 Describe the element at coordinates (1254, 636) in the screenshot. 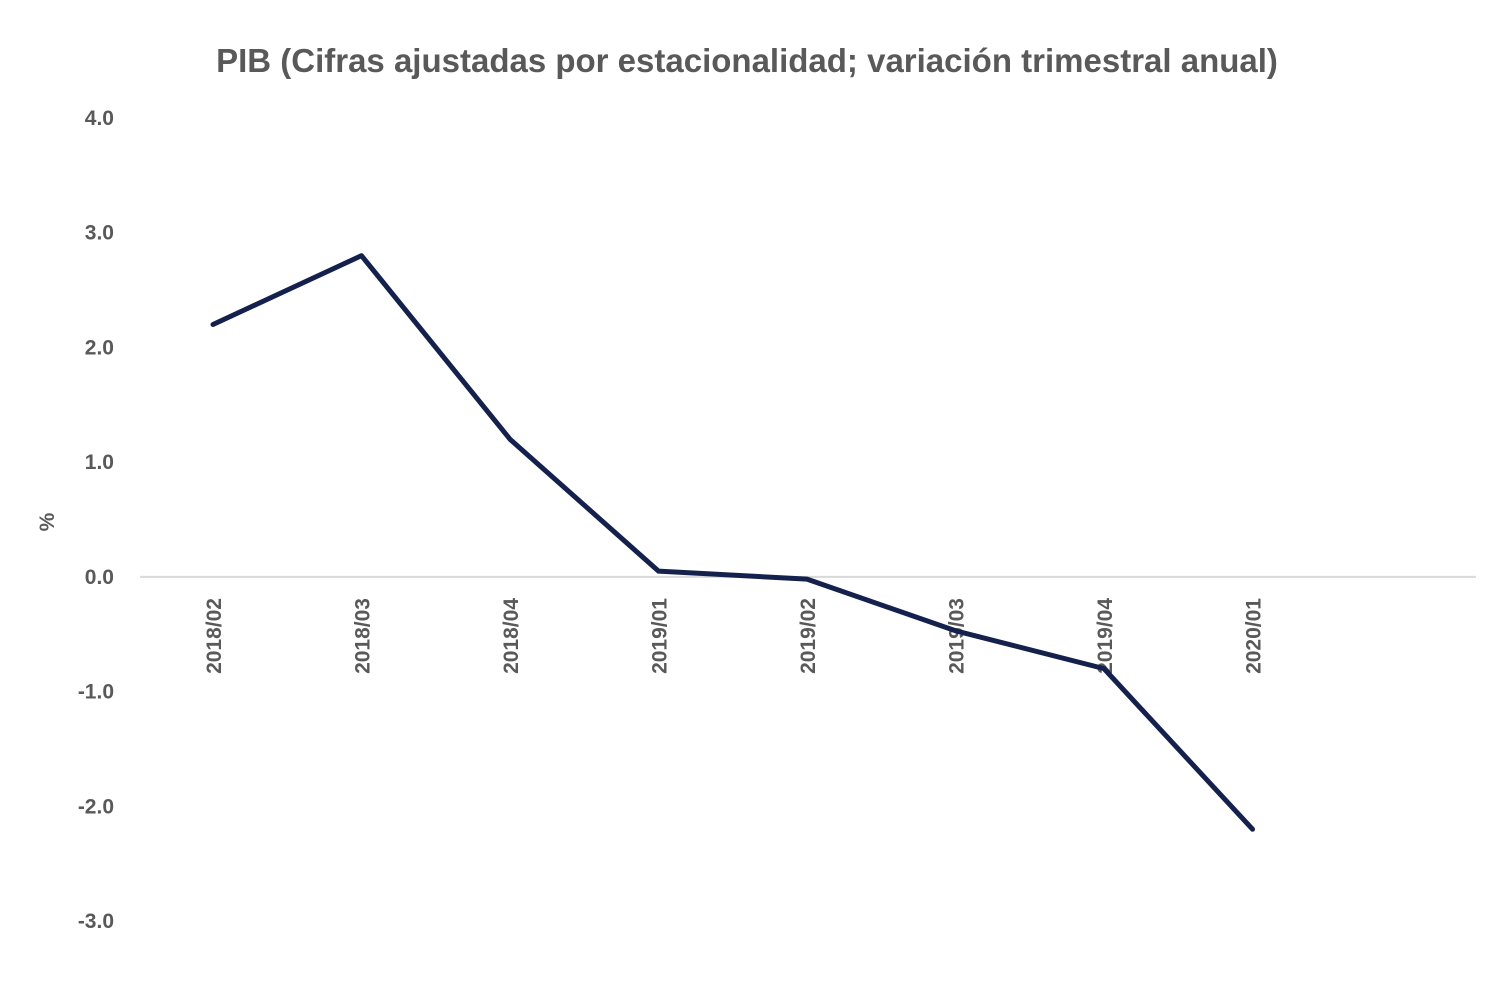

I see `x-tick-label: 2020/01` at that location.